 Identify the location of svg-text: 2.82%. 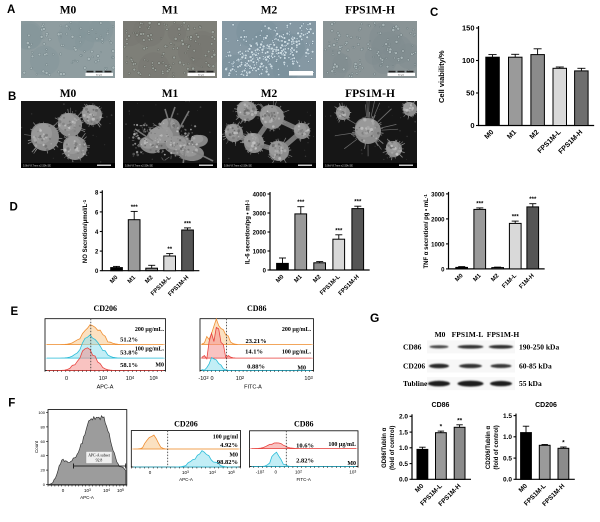
(305, 461).